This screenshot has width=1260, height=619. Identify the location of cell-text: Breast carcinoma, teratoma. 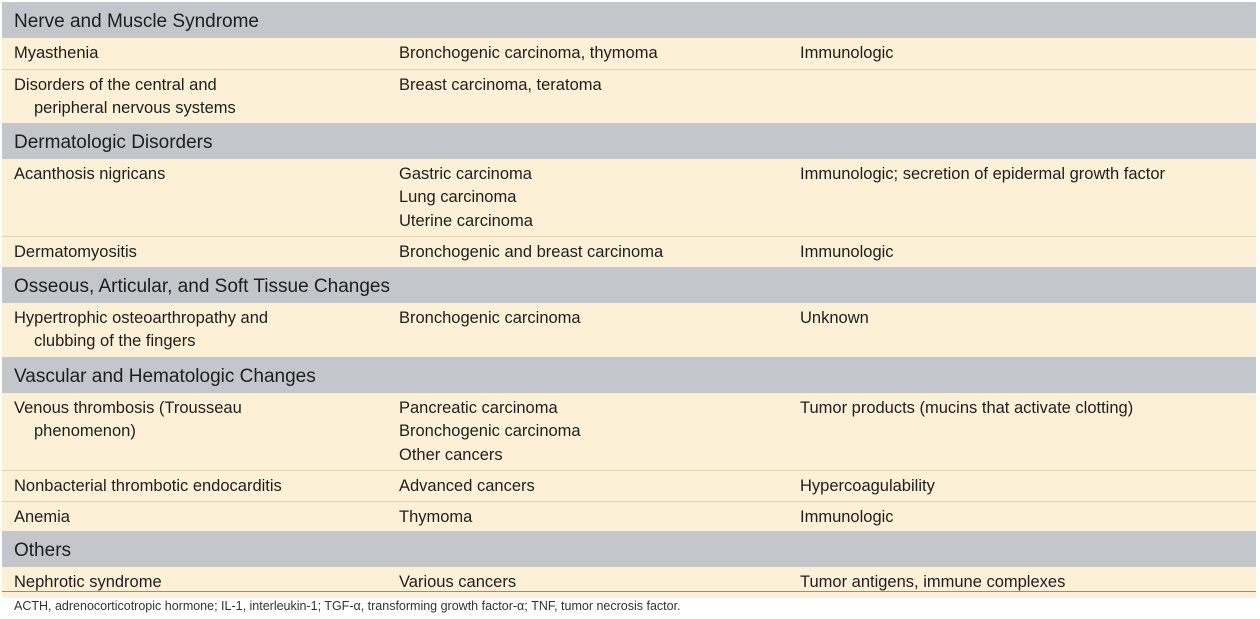
(500, 84).